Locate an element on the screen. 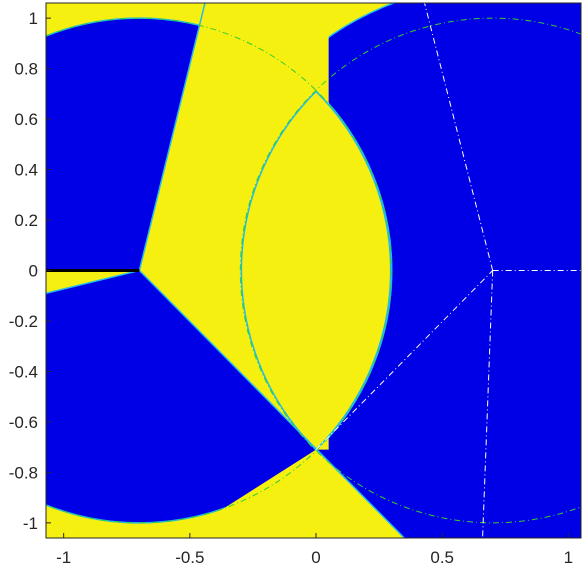 The width and height of the screenshot is (584, 570). y-tick-label: 0.4 is located at coordinates (26, 170).